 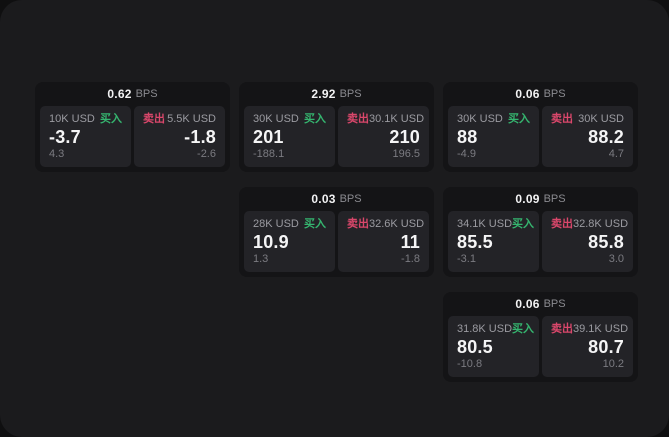 What do you see at coordinates (323, 94) in the screenshot?
I see `spread-value: 2.92` at bounding box center [323, 94].